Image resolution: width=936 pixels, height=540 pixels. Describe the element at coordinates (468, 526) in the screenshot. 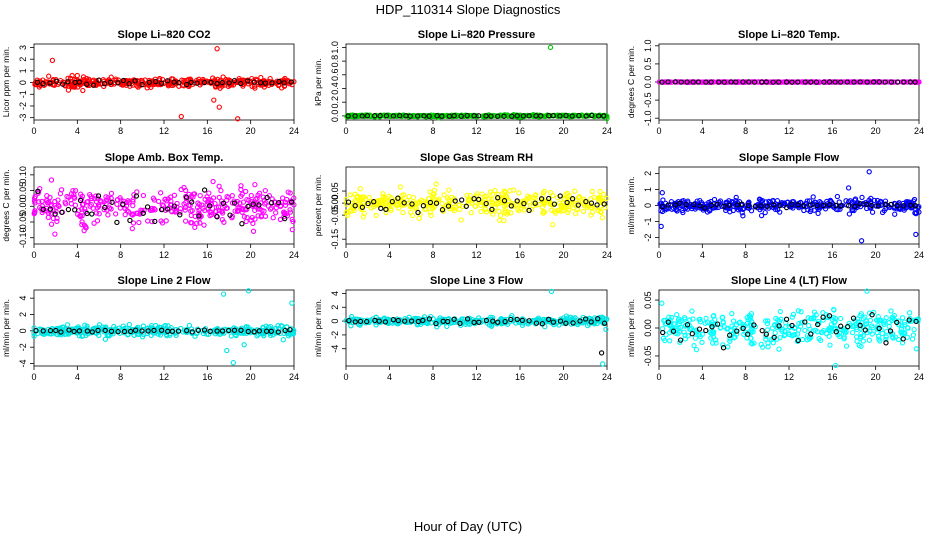

I see `x-axis-label: Hour of Day (UTC)` at that location.